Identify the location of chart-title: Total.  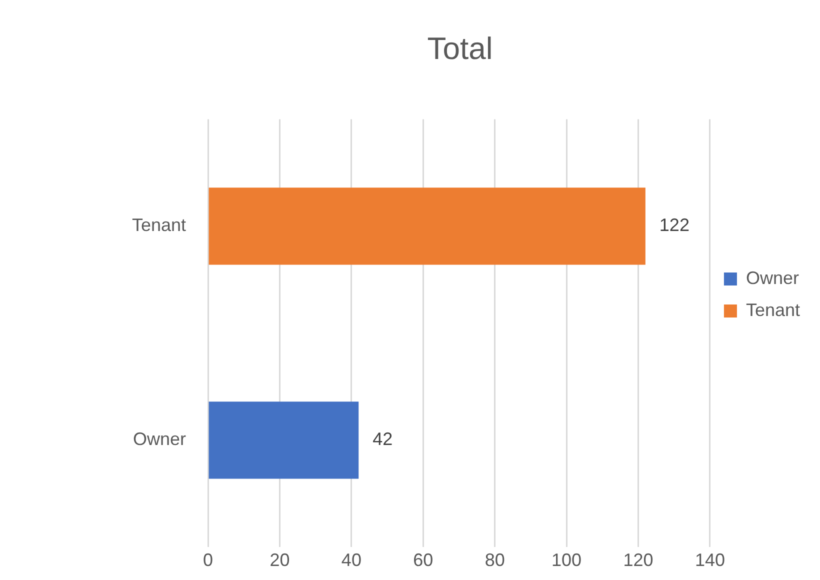
(460, 48).